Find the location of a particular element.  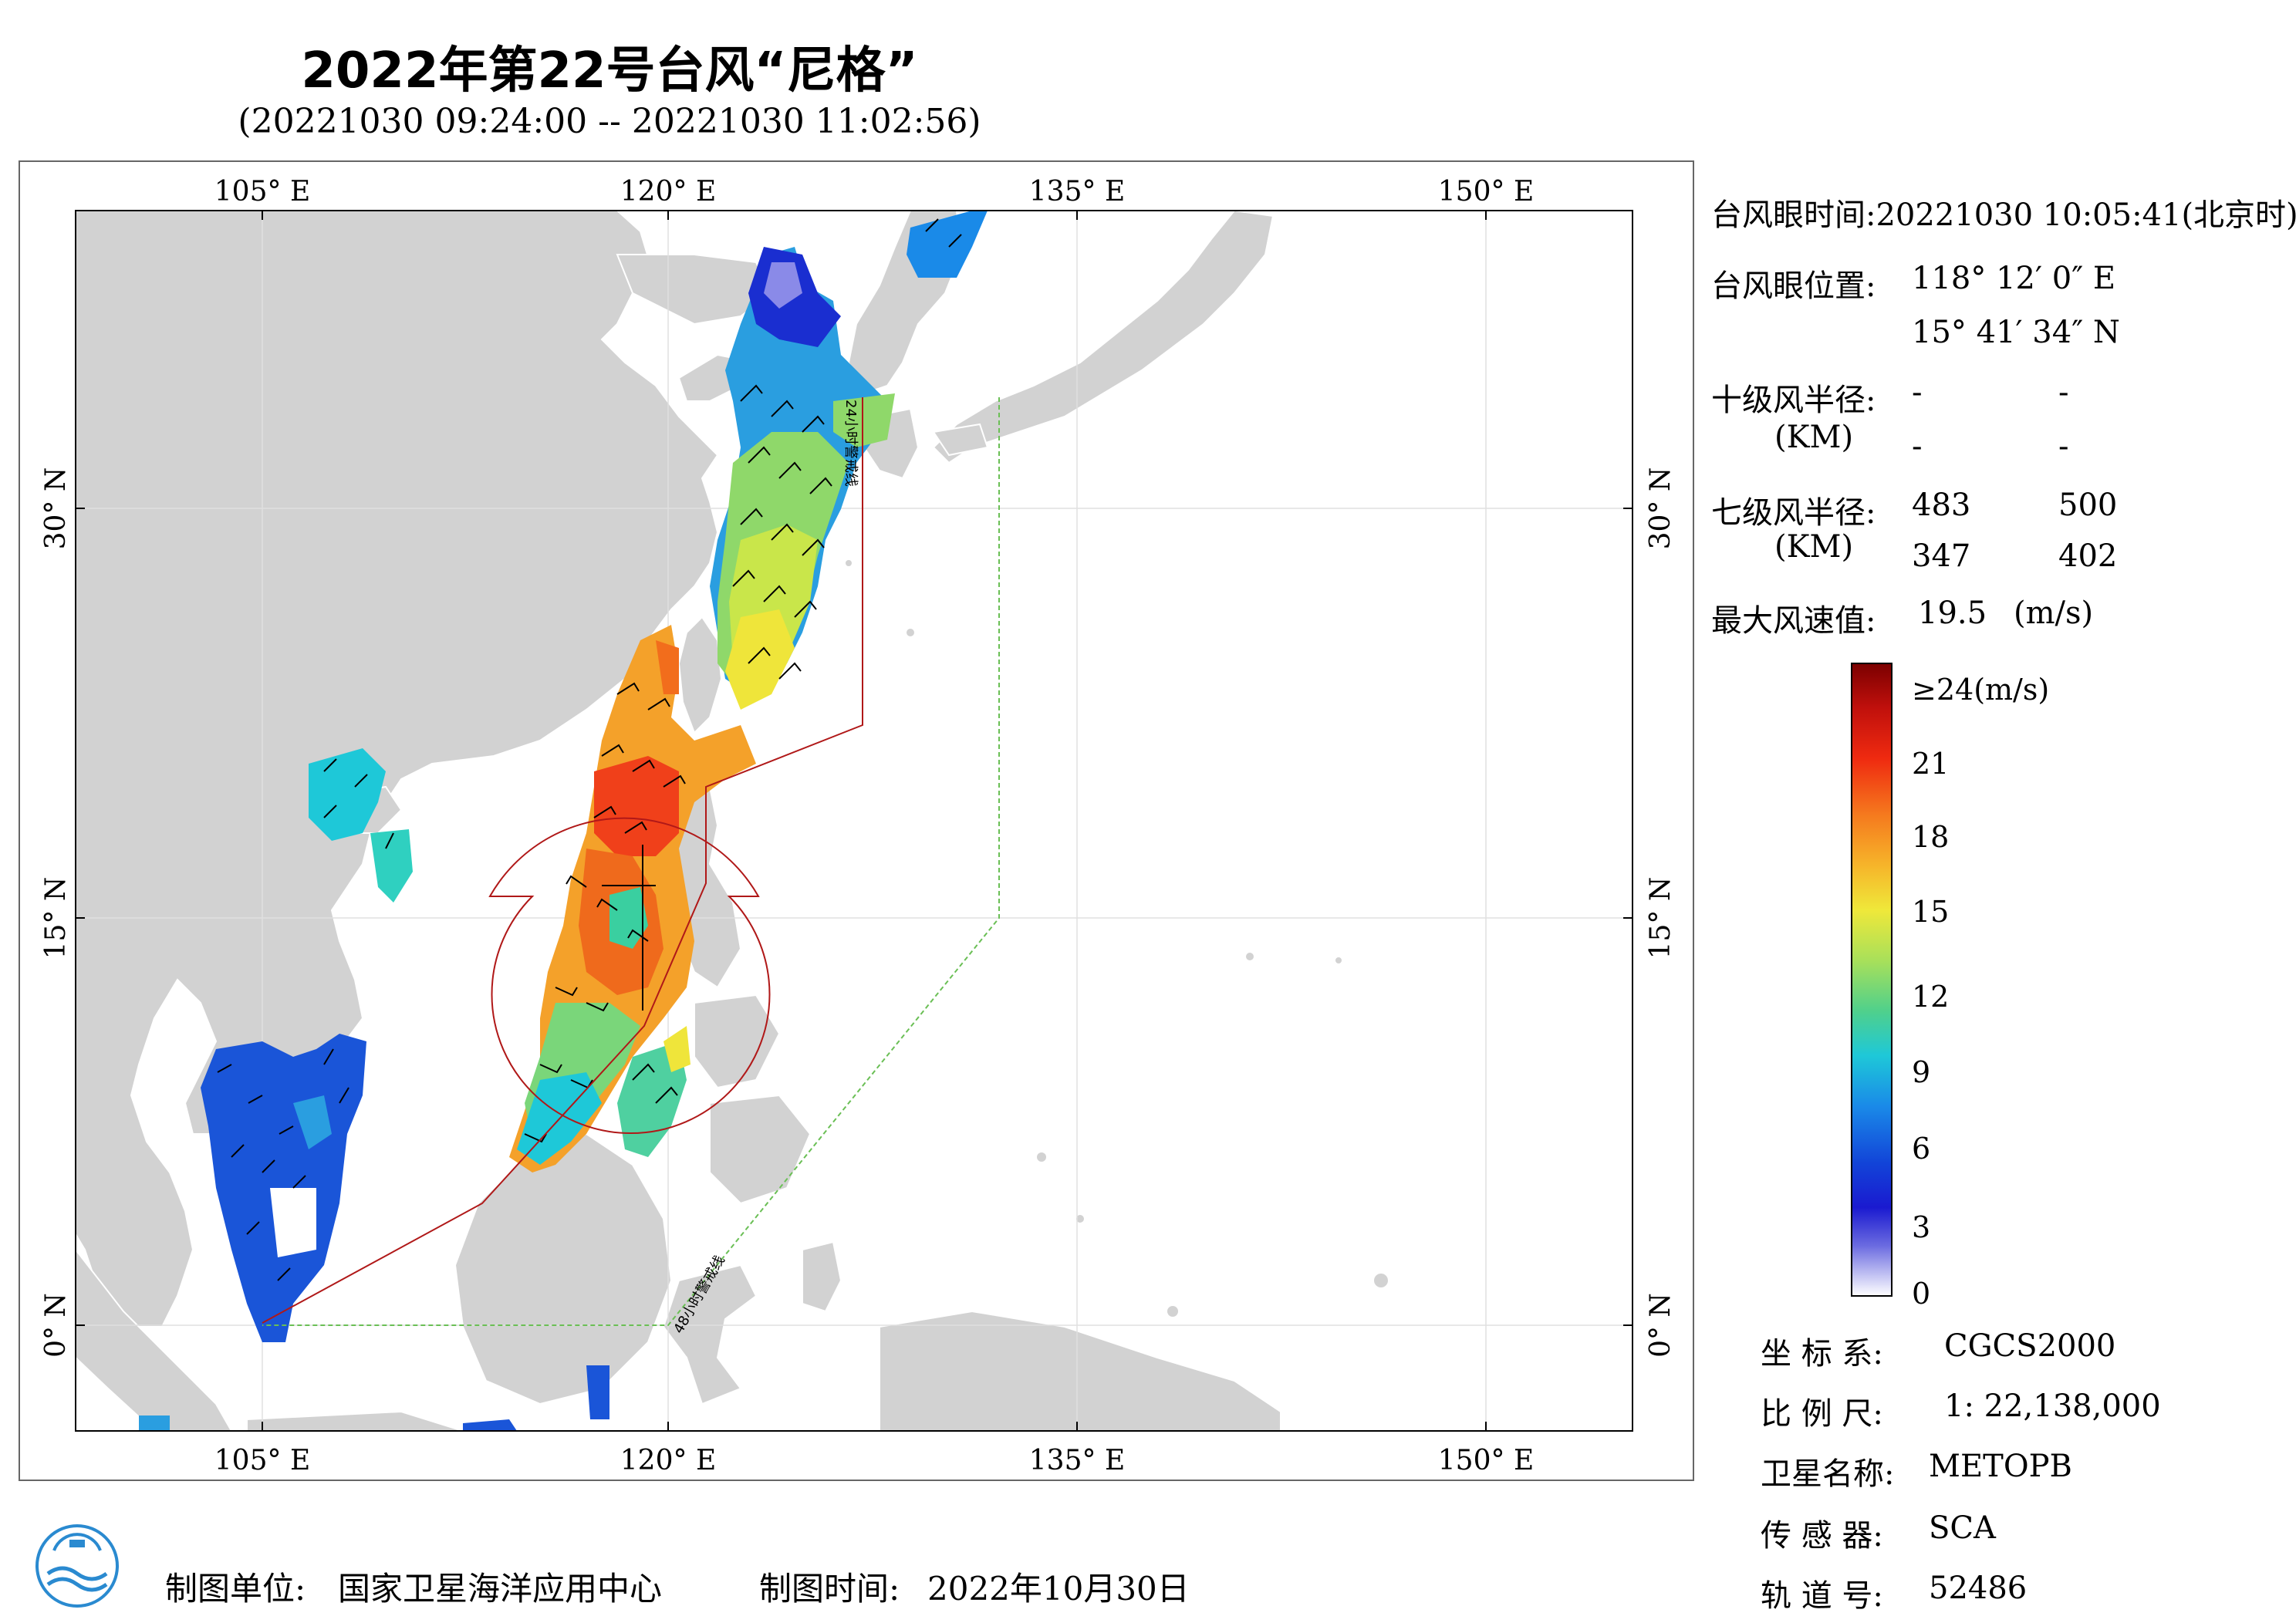

eye-time-label: 台风眼时间: is located at coordinates (1793, 215).